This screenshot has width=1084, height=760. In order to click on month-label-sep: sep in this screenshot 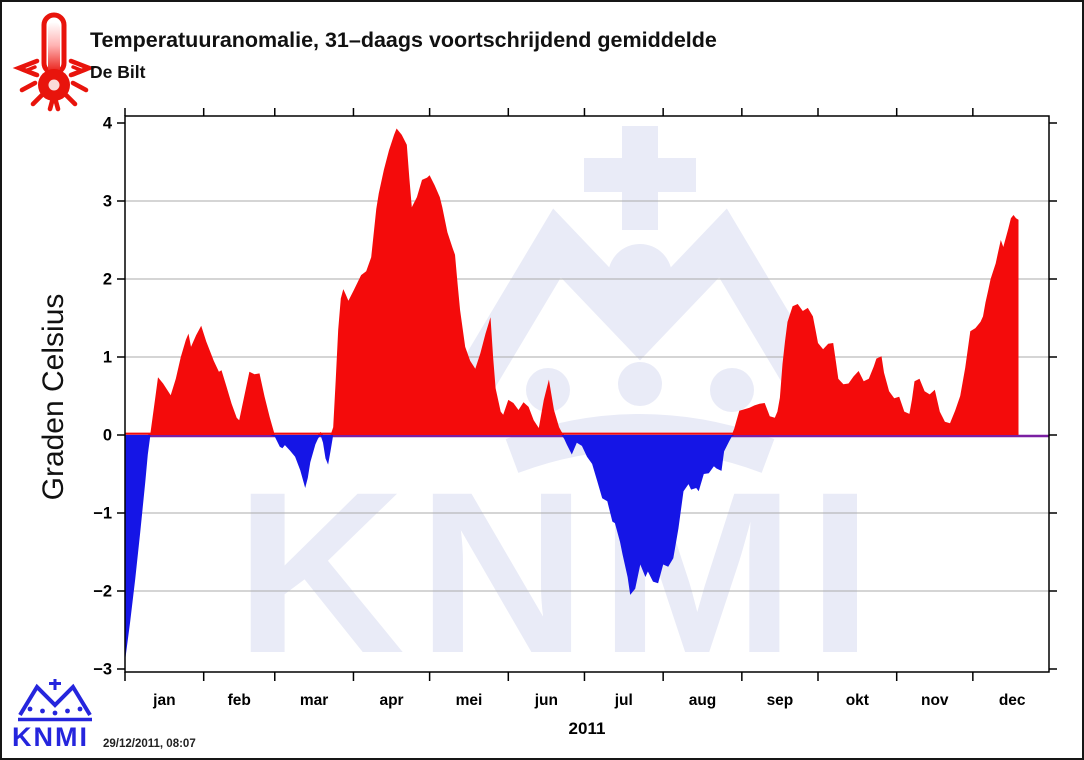, I will do `click(780, 700)`.